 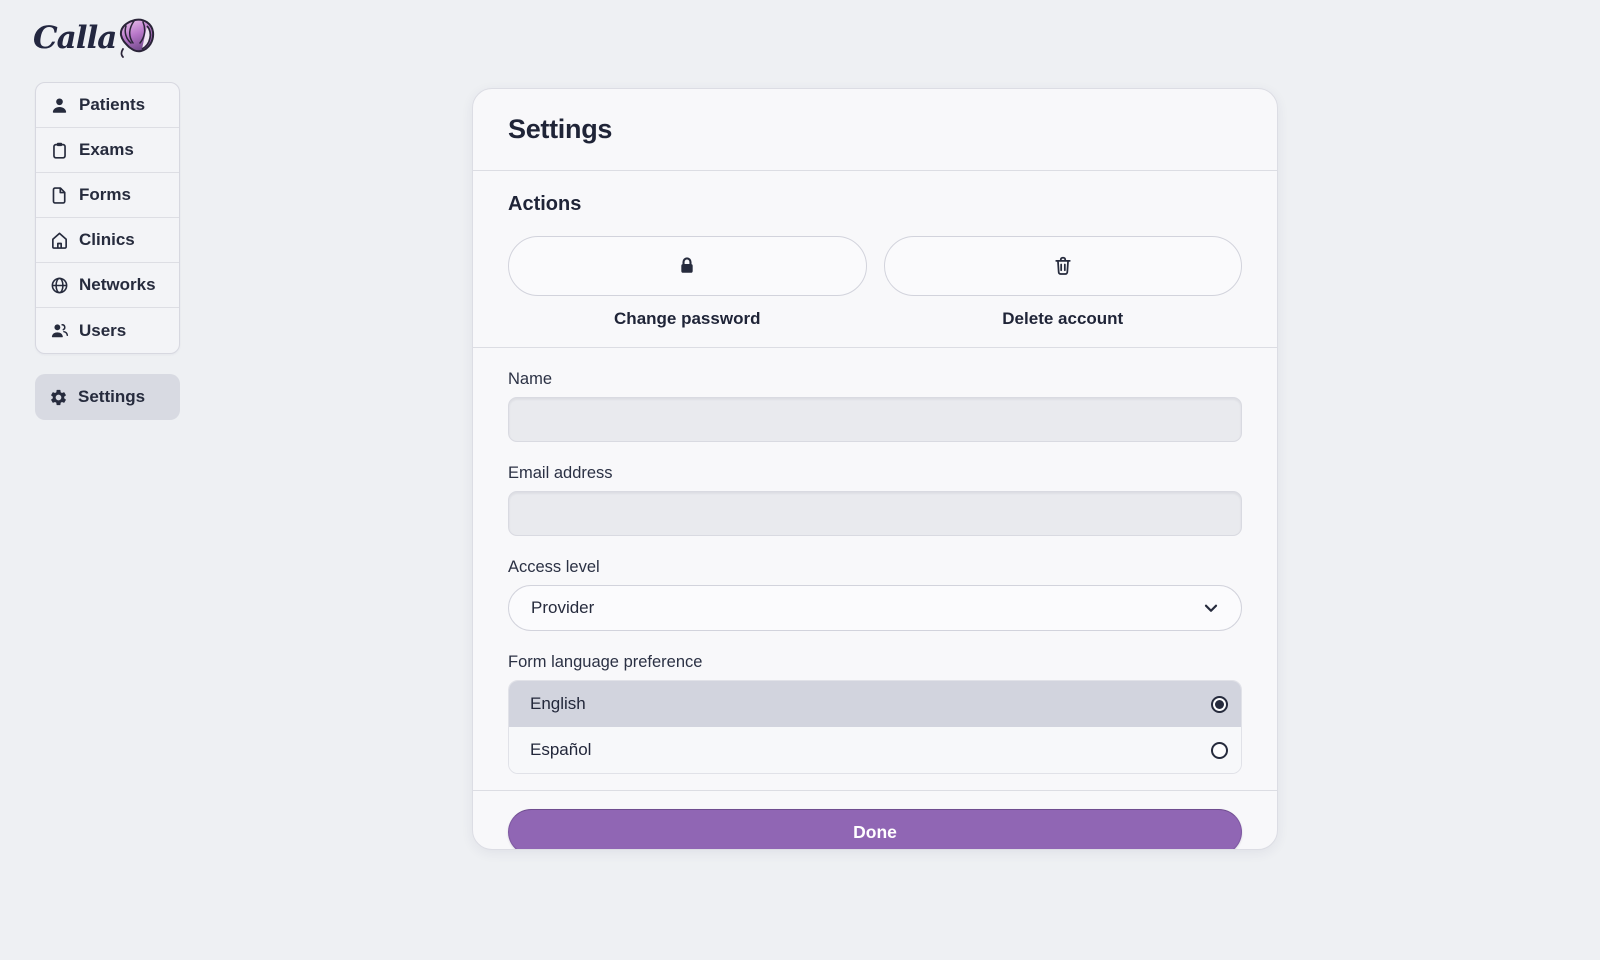 I want to click on delete-account-button, so click(x=1062, y=266).